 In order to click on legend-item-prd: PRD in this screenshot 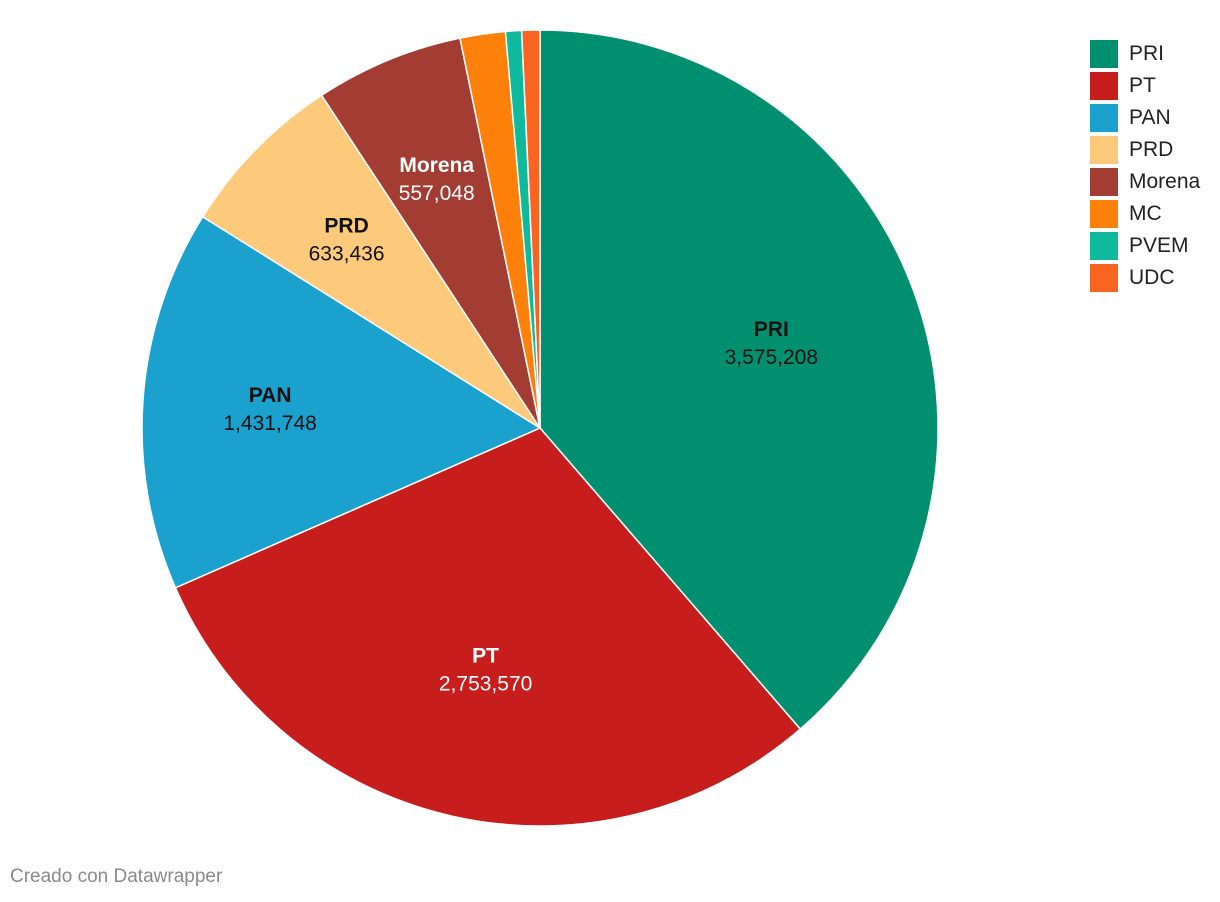, I will do `click(1154, 150)`.